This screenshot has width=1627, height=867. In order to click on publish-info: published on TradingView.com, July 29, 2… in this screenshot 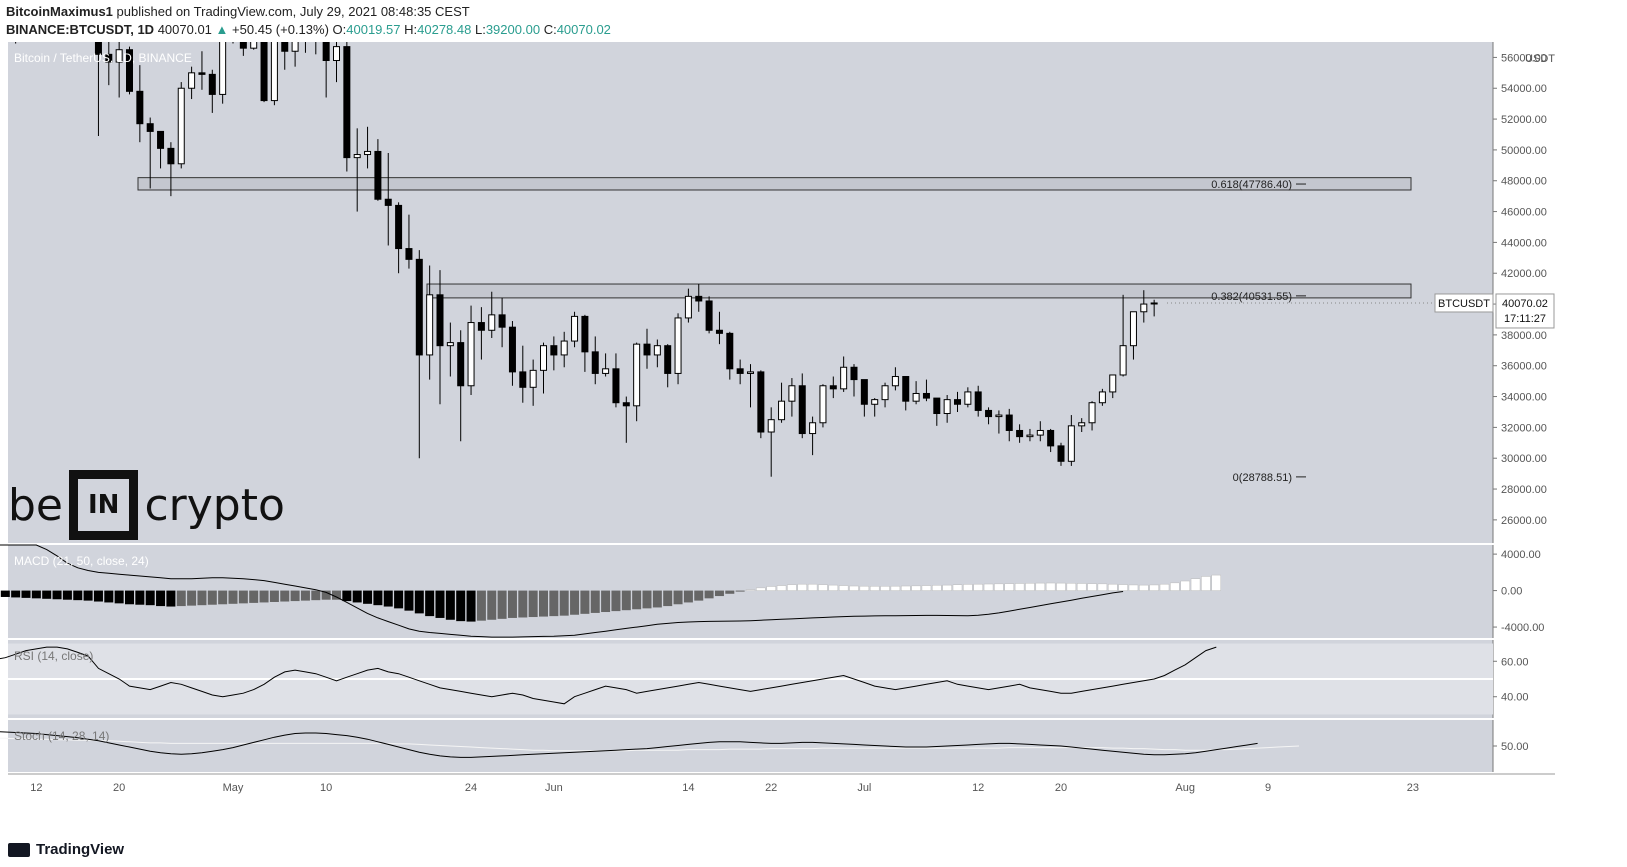, I will do `click(293, 11)`.